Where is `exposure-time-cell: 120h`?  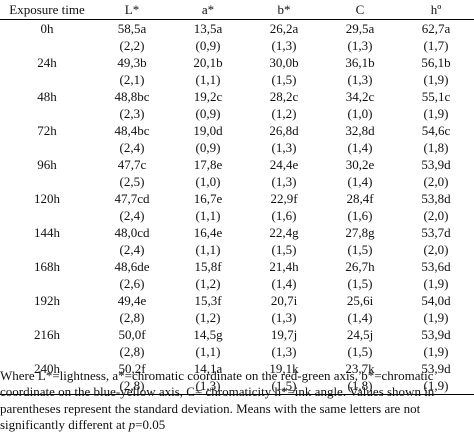 exposure-time-cell: 120h is located at coordinates (47, 198).